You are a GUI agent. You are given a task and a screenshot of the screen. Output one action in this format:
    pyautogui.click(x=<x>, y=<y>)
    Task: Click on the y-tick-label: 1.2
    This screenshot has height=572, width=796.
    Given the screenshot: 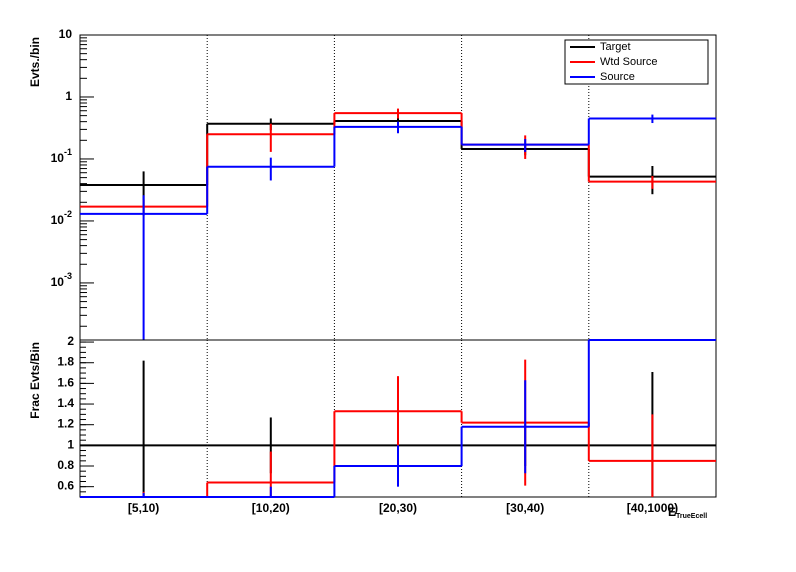 What is the action you would take?
    pyautogui.click(x=65, y=424)
    